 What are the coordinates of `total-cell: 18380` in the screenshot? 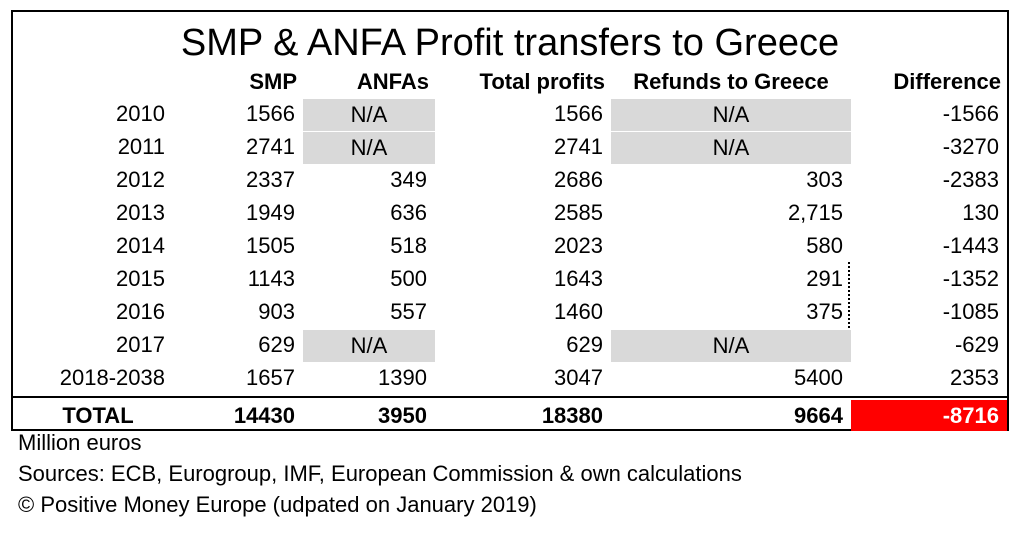 It's located at (572, 415).